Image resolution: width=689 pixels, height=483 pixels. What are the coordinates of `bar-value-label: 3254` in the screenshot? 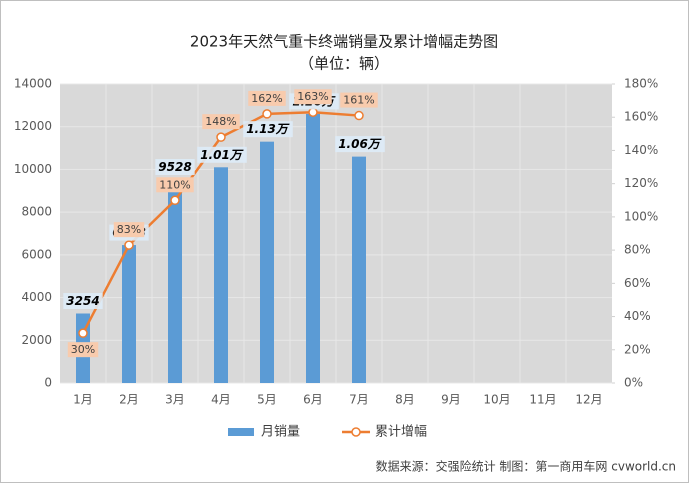 It's located at (82, 301).